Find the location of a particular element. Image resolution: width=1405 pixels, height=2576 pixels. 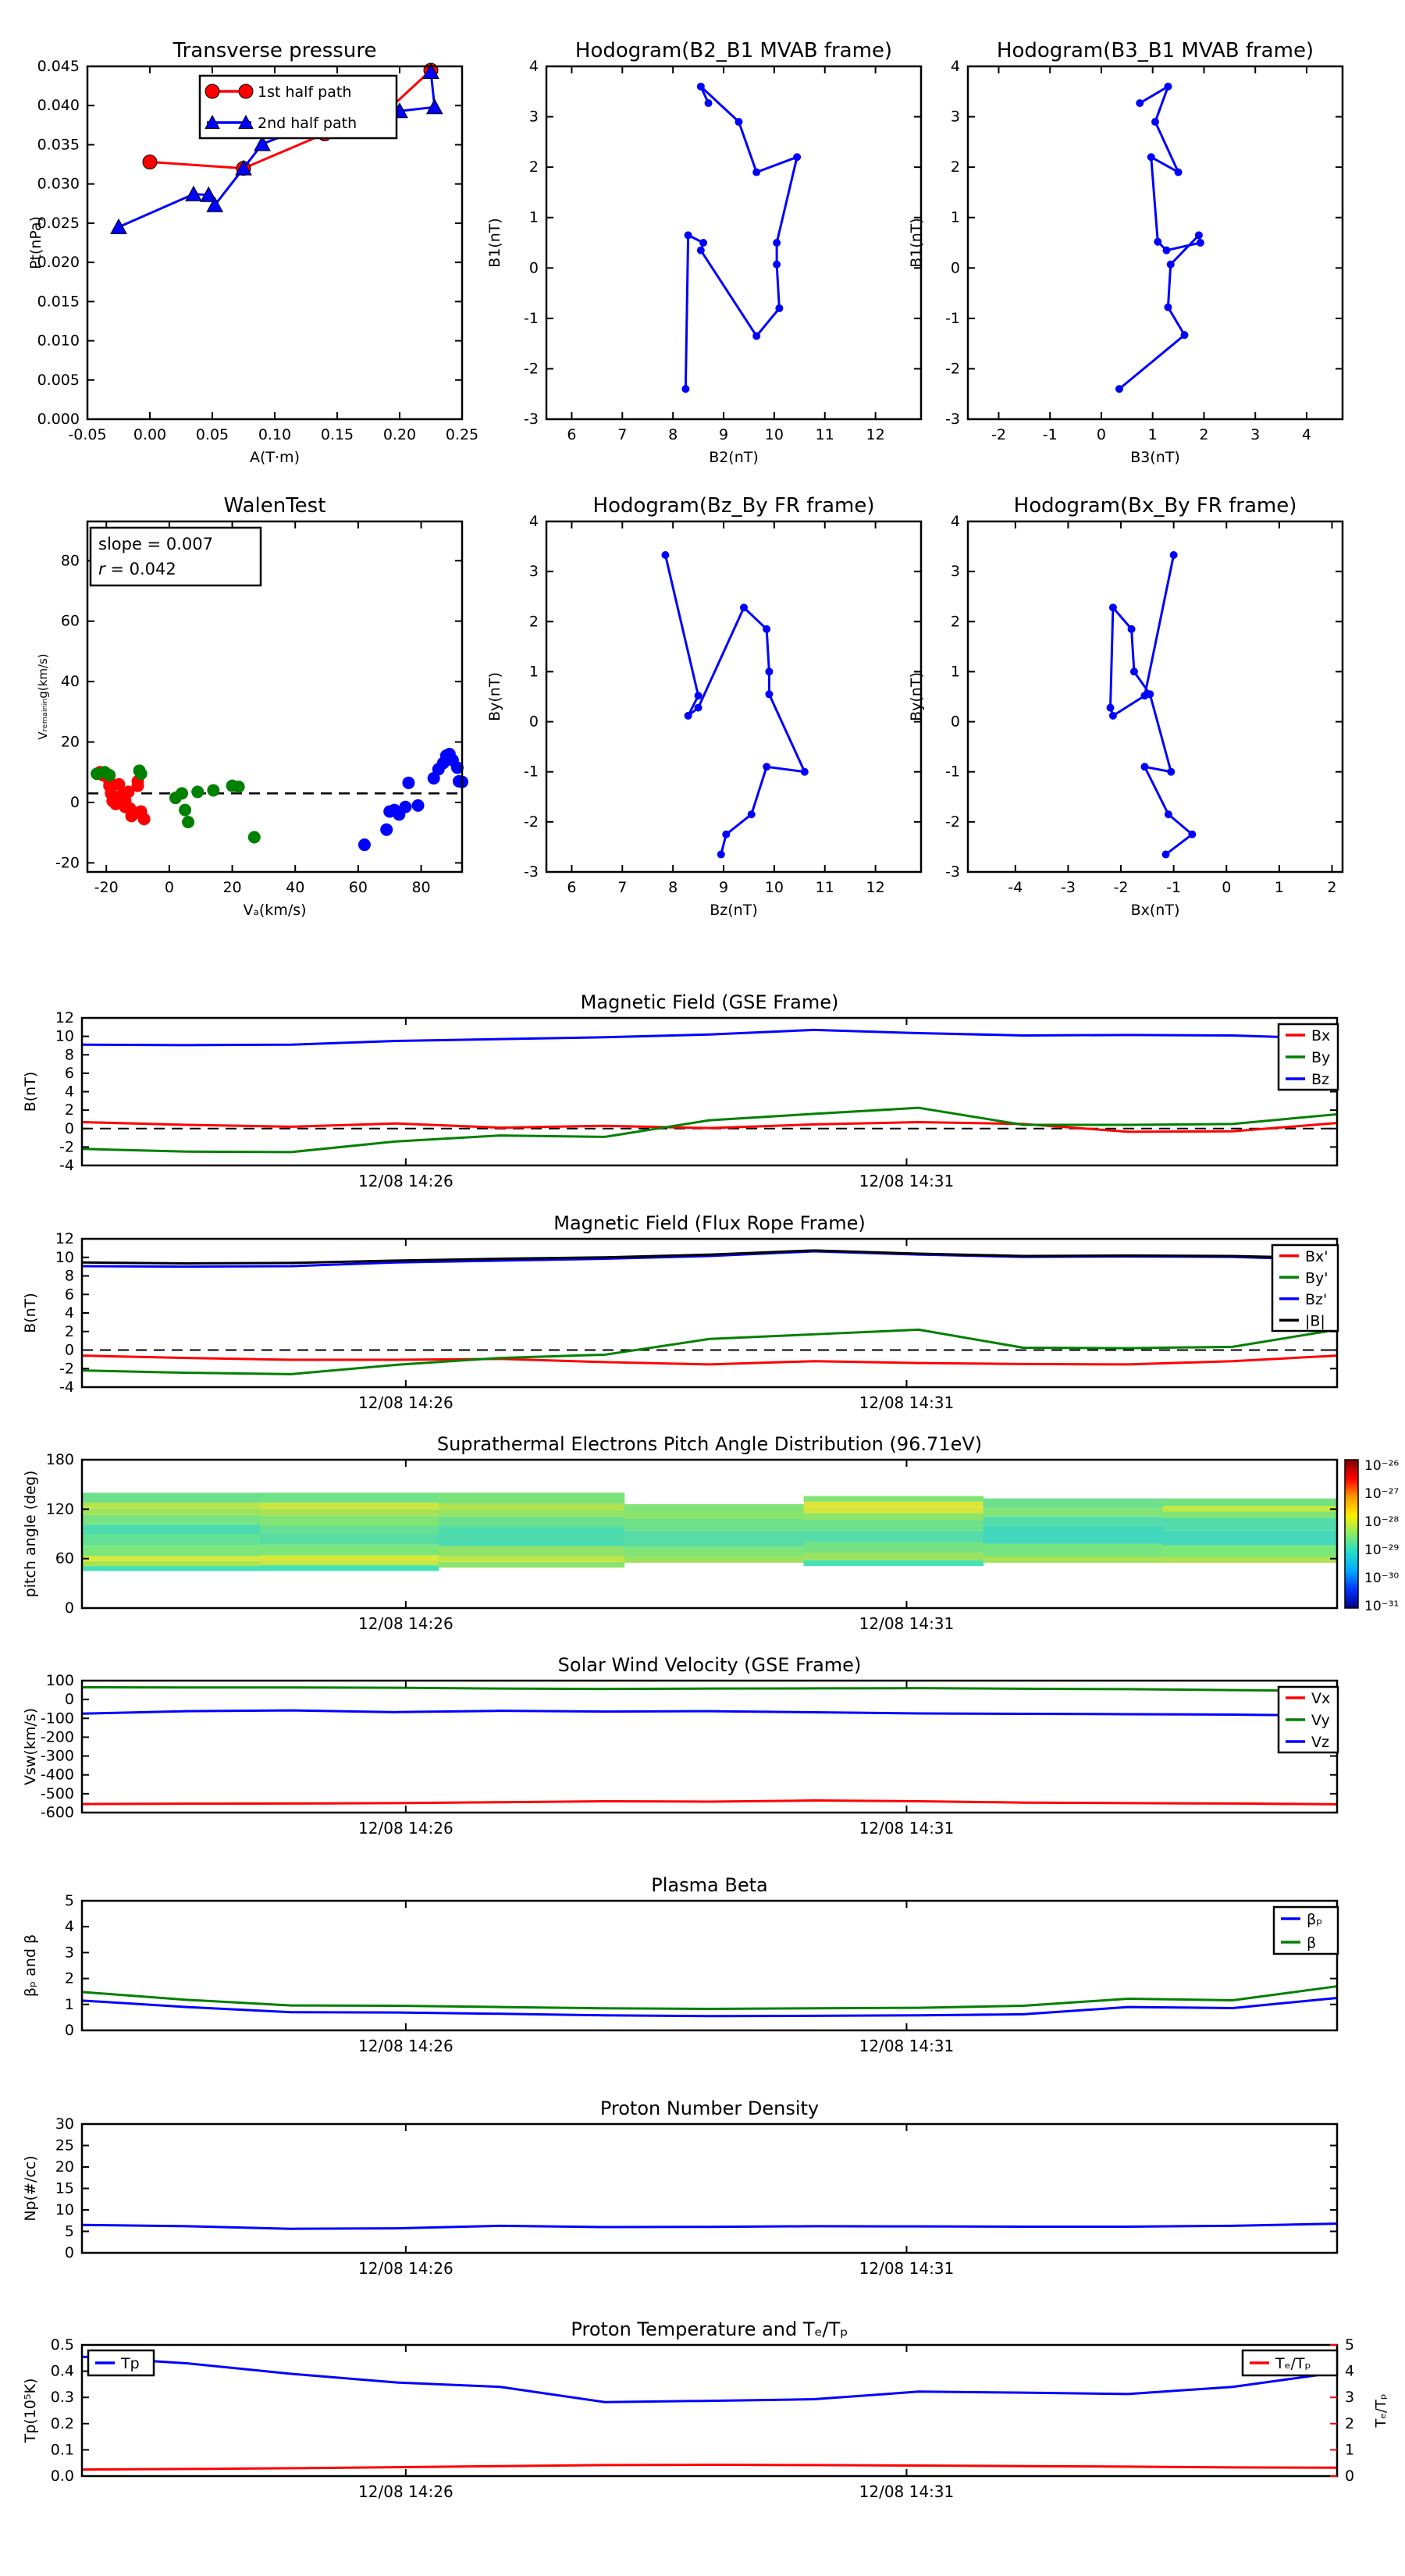

svg-text: 10 is located at coordinates (64, 2209).